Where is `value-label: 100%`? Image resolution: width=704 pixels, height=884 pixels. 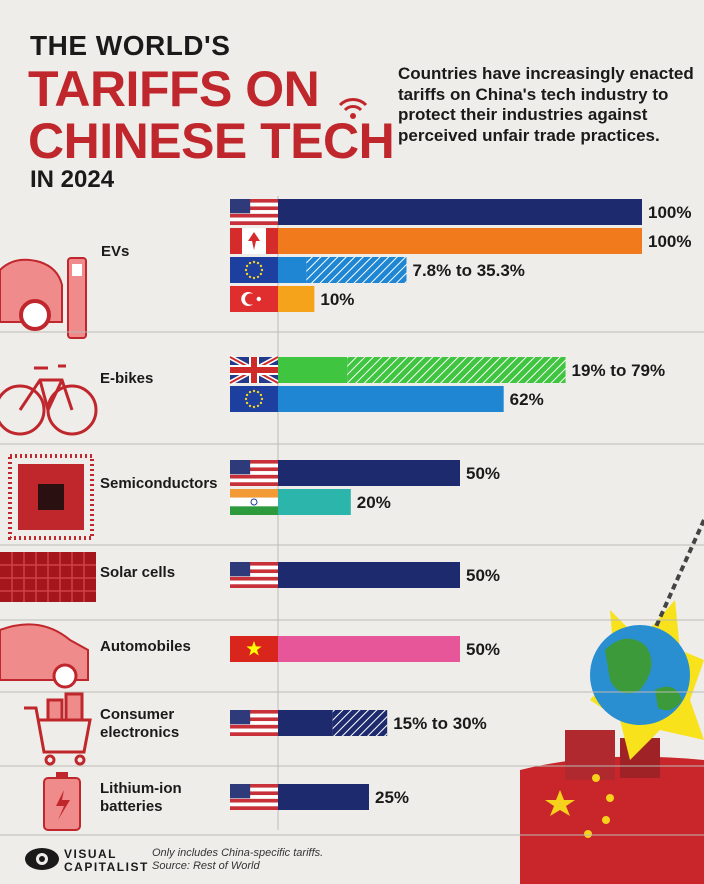 value-label: 100% is located at coordinates (669, 241).